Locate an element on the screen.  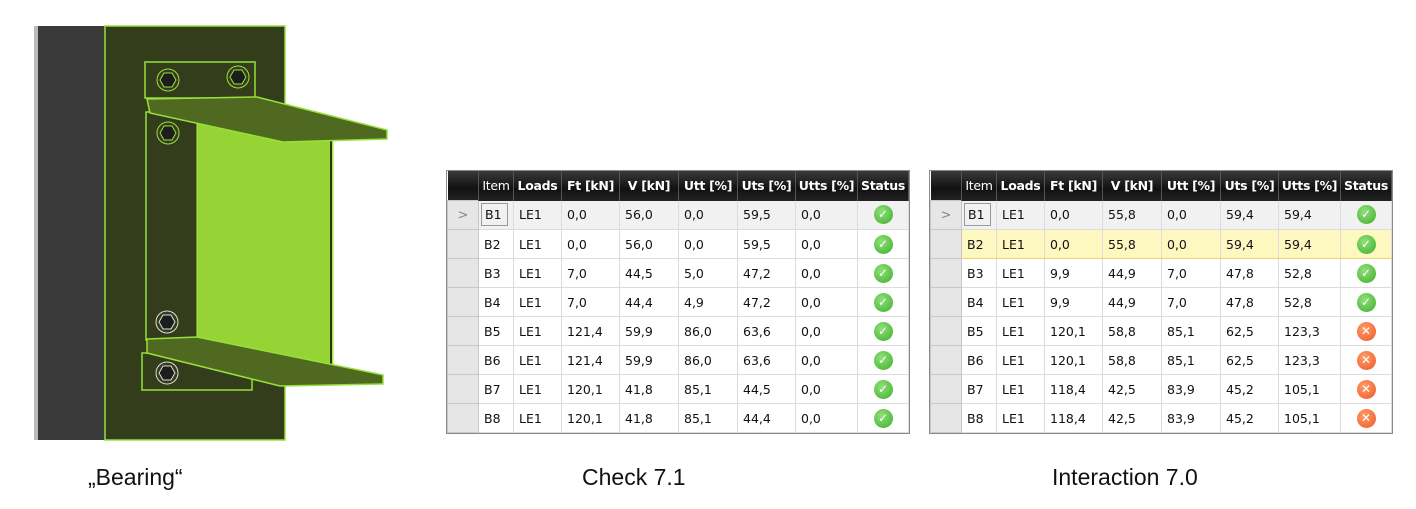
cell-uts: 44,4 is located at coordinates (766, 418).